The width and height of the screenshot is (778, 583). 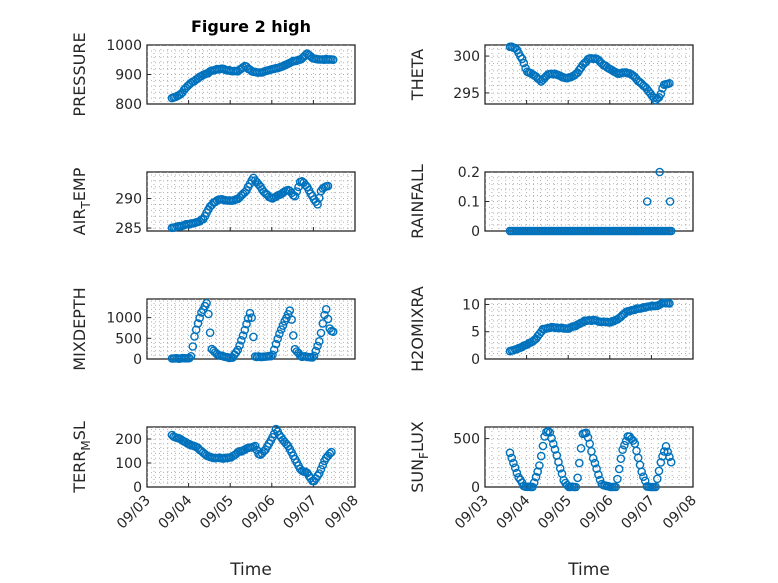 What do you see at coordinates (124, 46) in the screenshot?
I see `y-tick-label: 1000` at bounding box center [124, 46].